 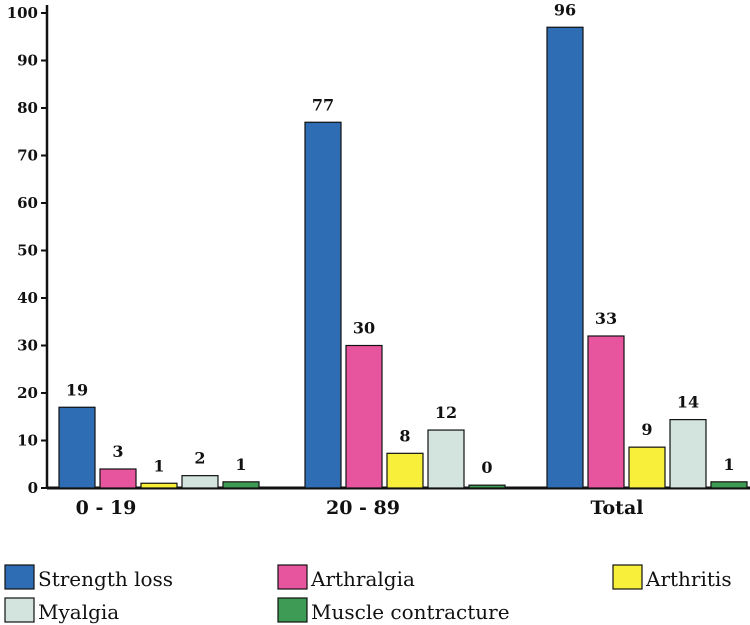 I want to click on data-label: 3, so click(x=117, y=451).